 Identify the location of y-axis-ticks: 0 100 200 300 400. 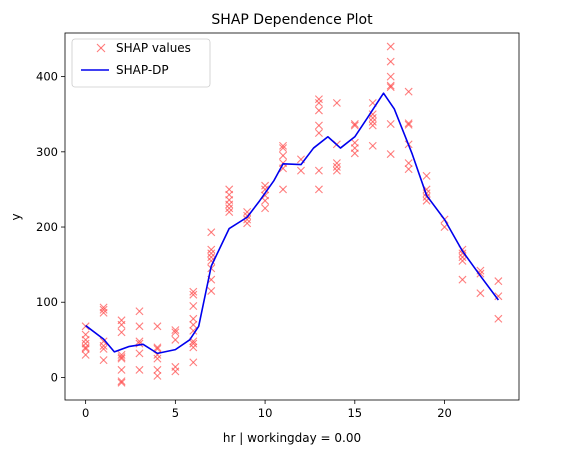
(50, 227).